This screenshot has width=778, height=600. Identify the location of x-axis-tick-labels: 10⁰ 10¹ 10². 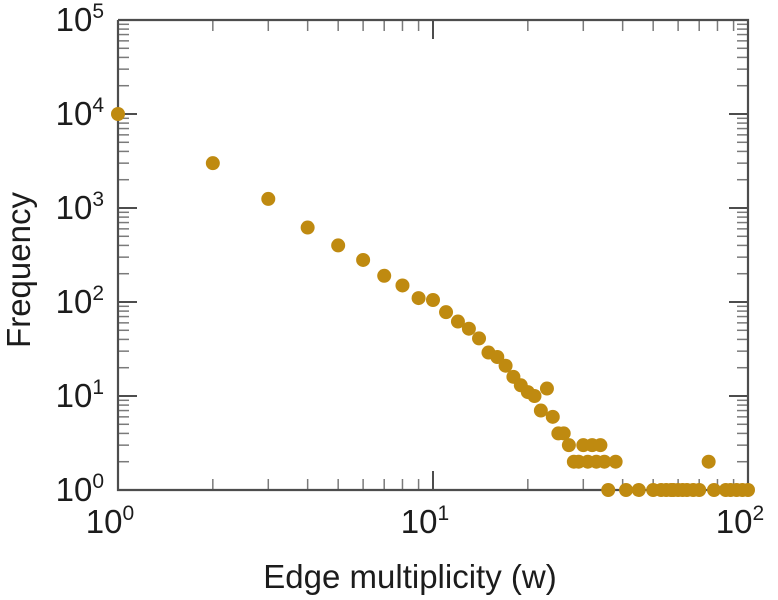
(425, 521).